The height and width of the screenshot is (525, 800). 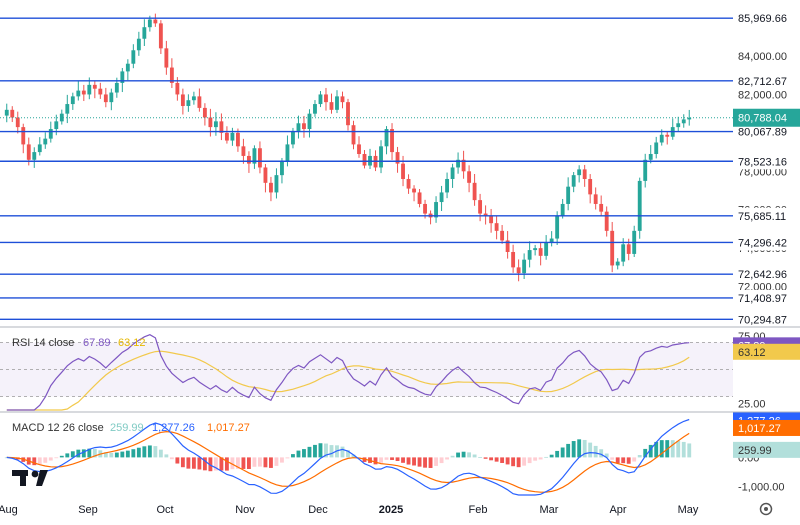 What do you see at coordinates (755, 451) in the screenshot?
I see `svg-text: 259.99` at bounding box center [755, 451].